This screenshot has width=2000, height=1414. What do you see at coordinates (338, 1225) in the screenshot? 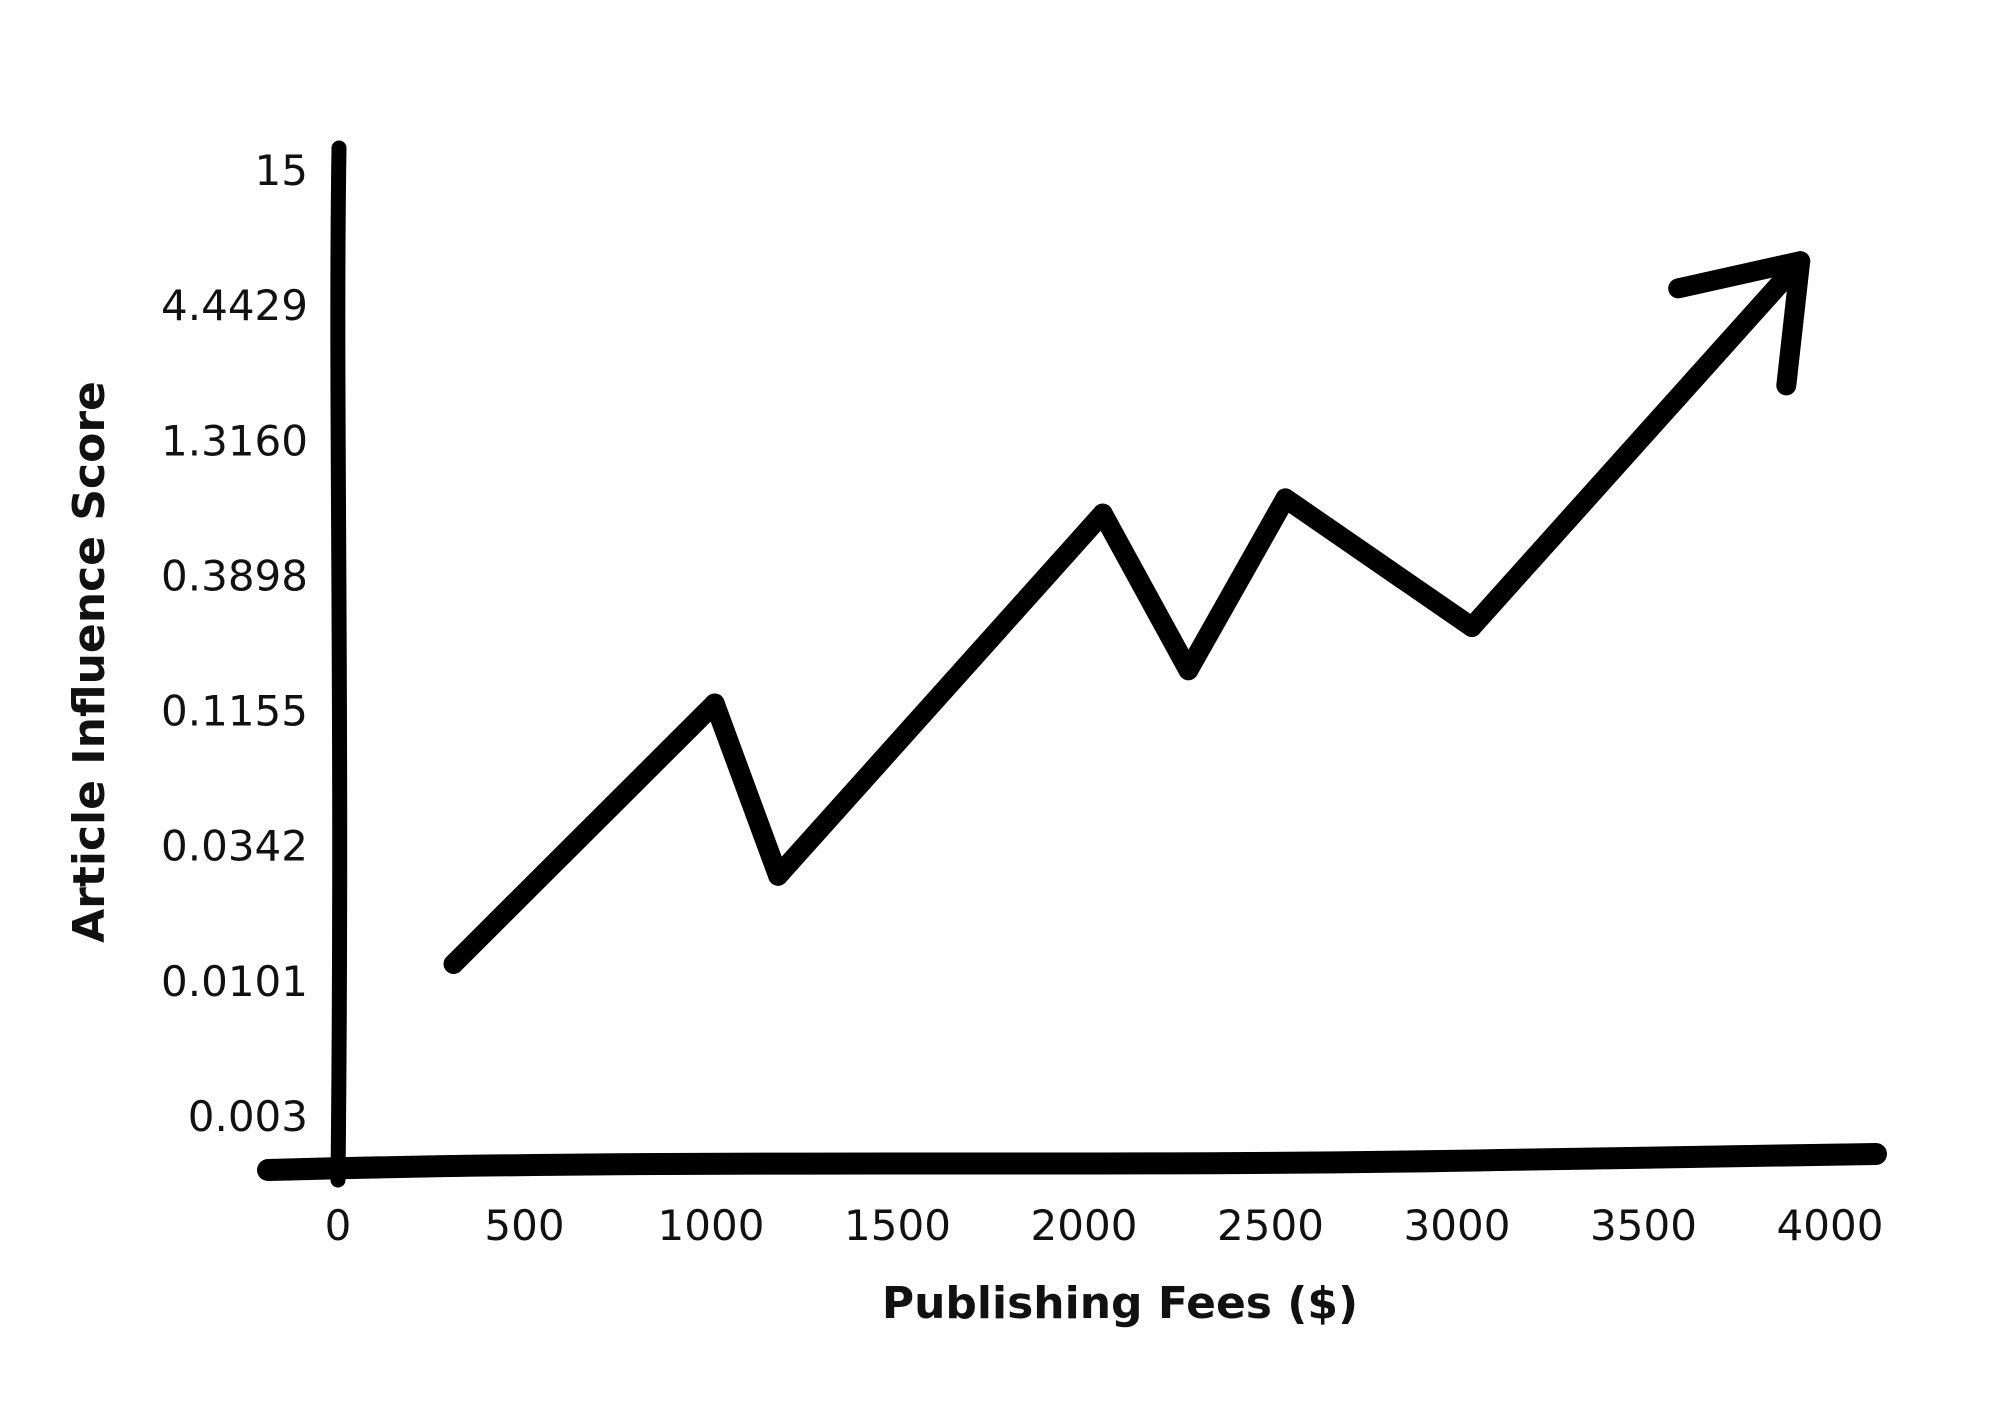
I see `x-tick-label: 0` at bounding box center [338, 1225].